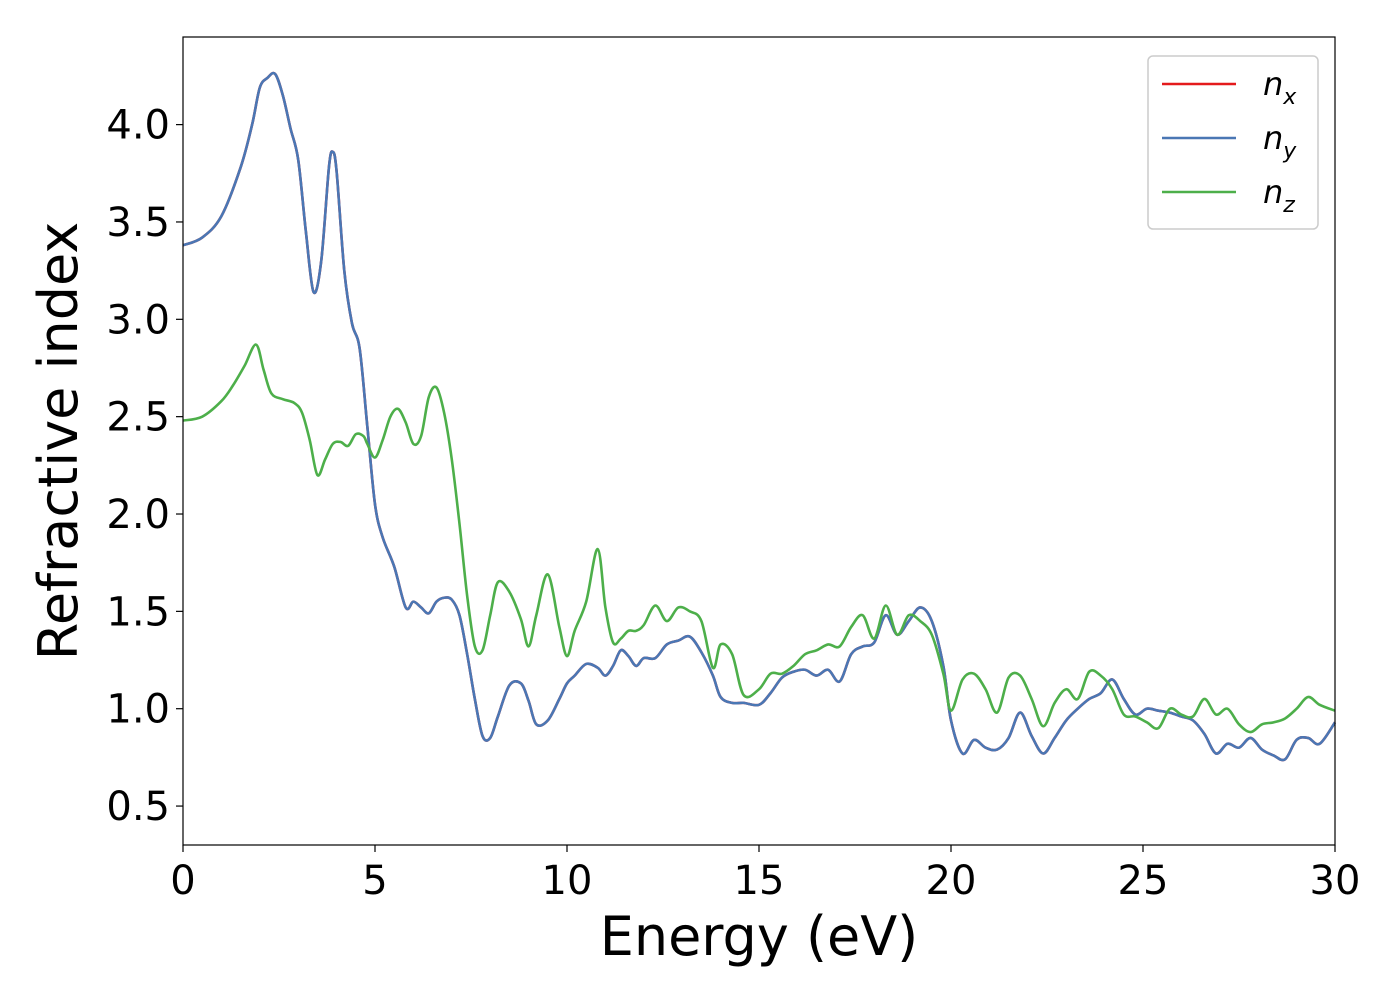 The image size is (1400, 1005). I want to click on y-tick-label: 4.0, so click(138, 126).